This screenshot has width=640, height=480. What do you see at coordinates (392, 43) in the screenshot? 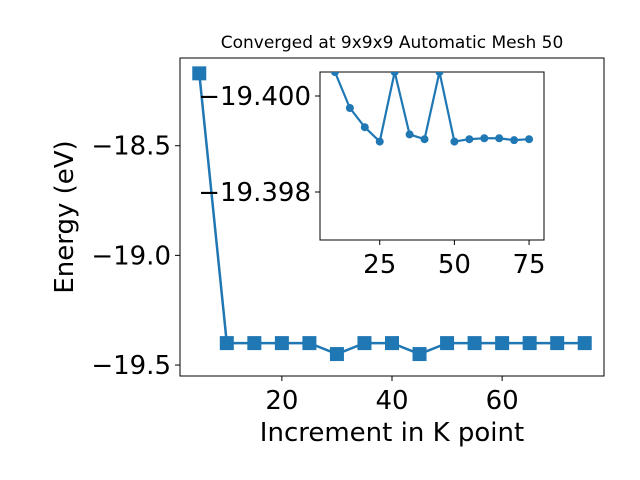
I see `main-title: Converged at 9x9x9 Automatic Mesh 50` at bounding box center [392, 43].